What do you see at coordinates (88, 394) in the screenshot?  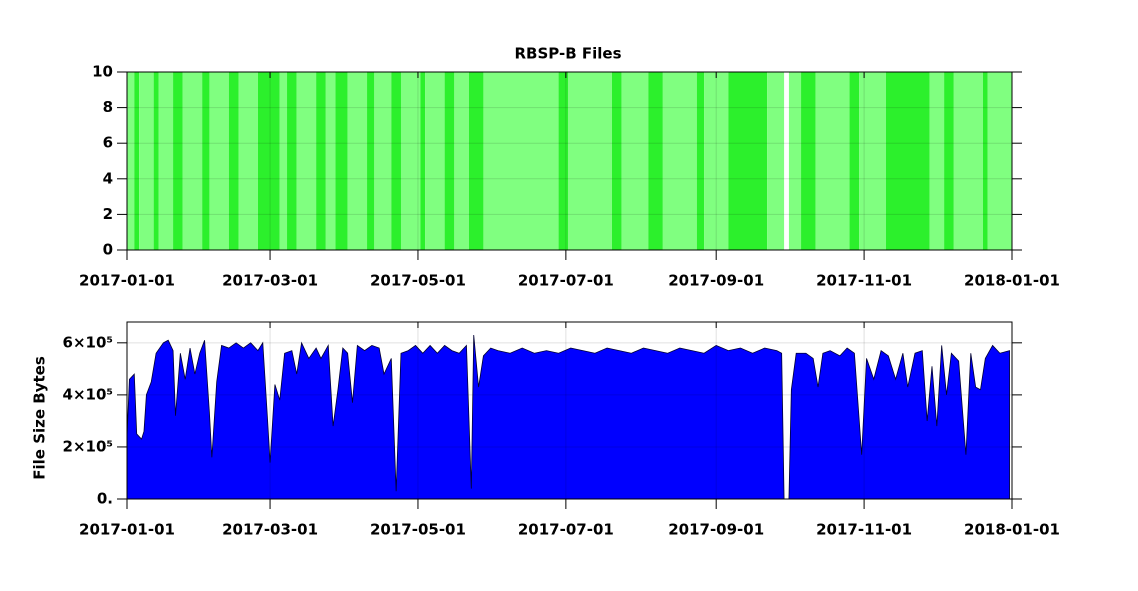 I see `y-tick-label: 4×10⁵` at bounding box center [88, 394].